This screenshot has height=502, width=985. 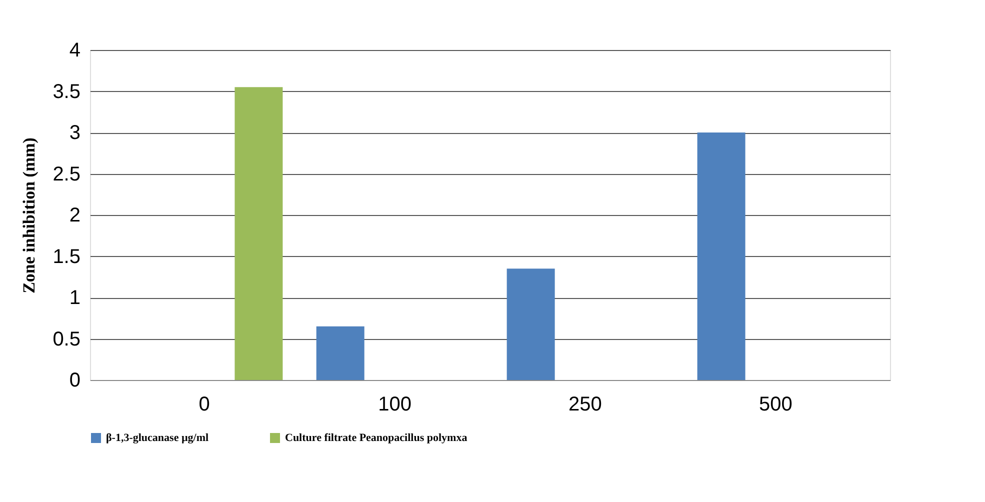 What do you see at coordinates (66, 91) in the screenshot?
I see `y-tick-label: 3.5` at bounding box center [66, 91].